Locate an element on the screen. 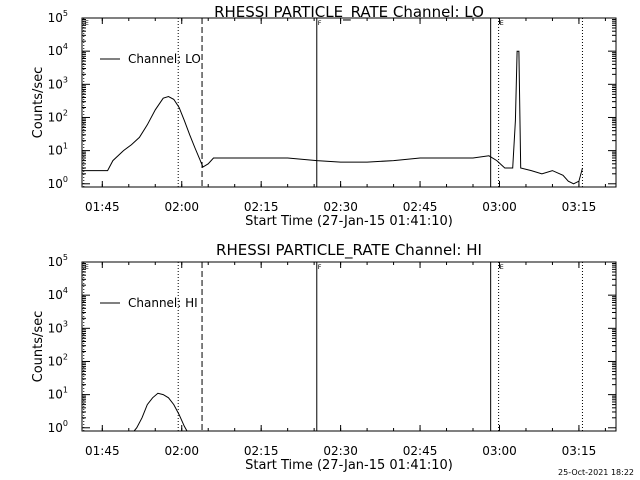 The width and height of the screenshot is (640, 480). chart-2-y-tick-exponent: 2 is located at coordinates (65, 356).